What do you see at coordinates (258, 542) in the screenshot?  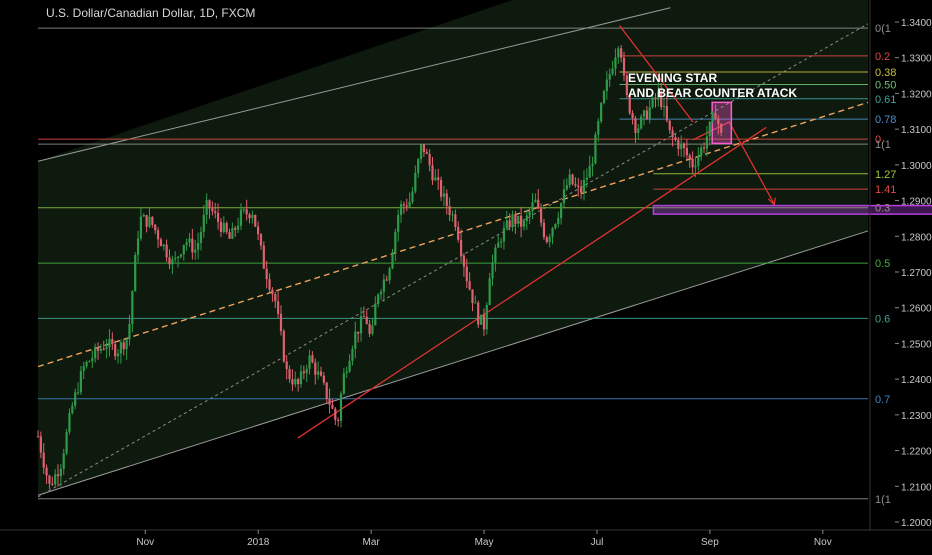 I see `x-tick-label: 2018` at bounding box center [258, 542].